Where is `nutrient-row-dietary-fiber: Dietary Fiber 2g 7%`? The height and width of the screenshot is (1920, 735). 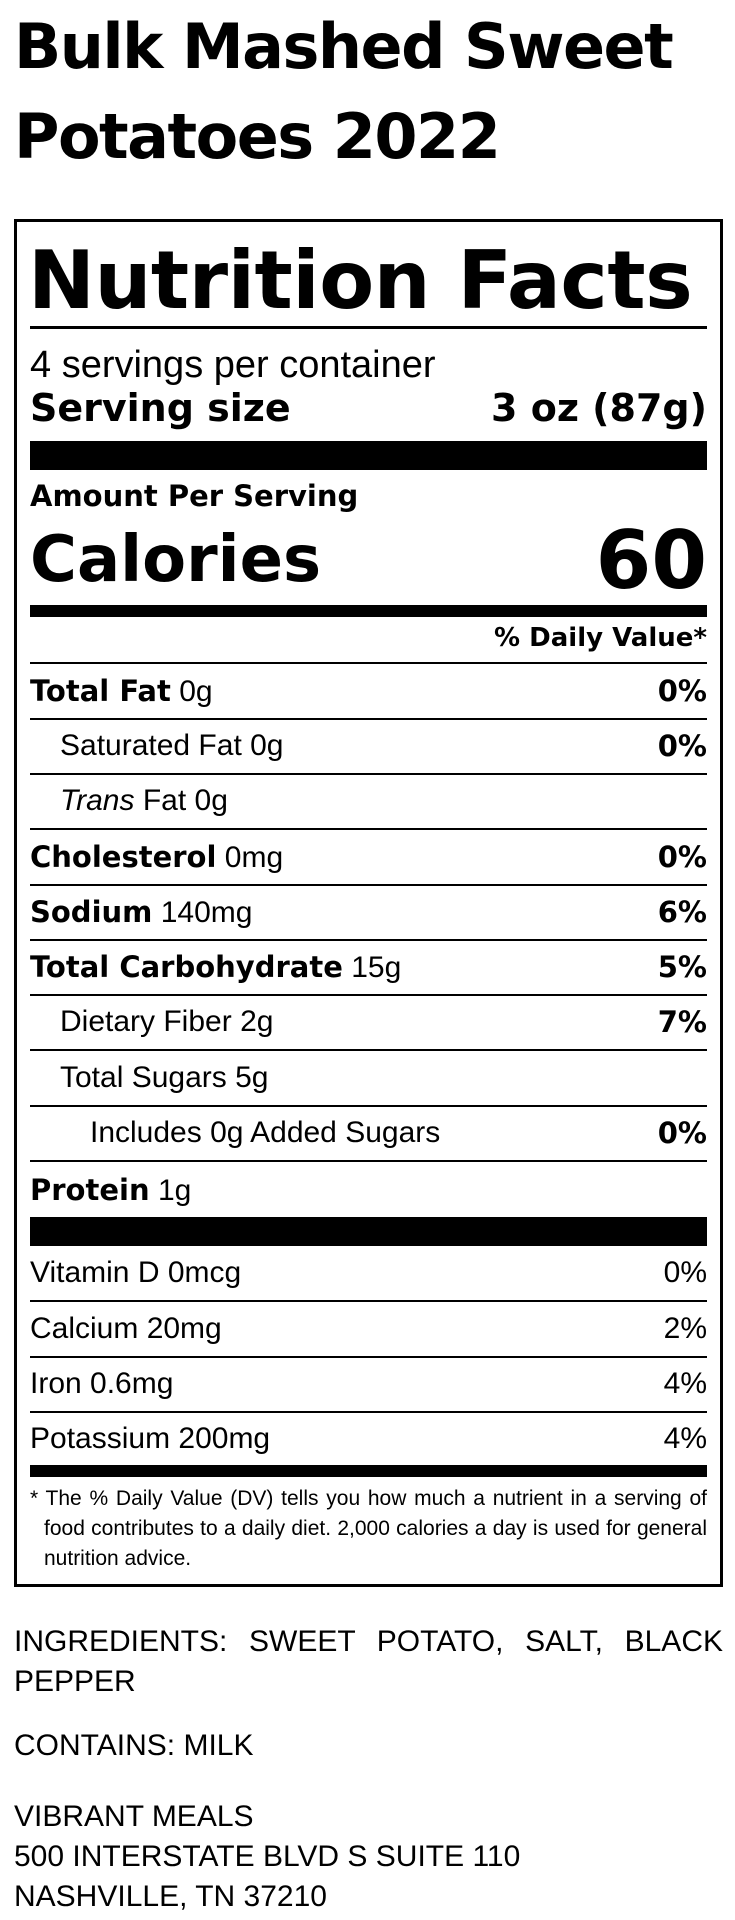
nutrient-row-dietary-fiber: Dietary Fiber 2g 7% is located at coordinates (368, 1022).